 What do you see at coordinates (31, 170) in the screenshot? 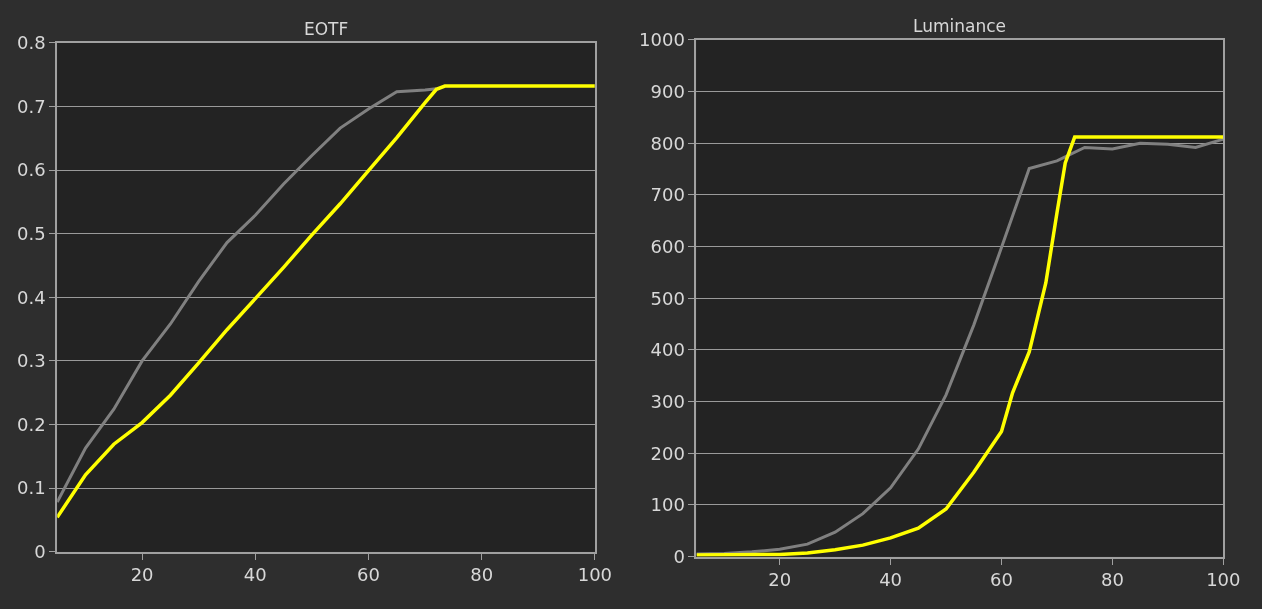
I see `y-tick-label: 0.6` at bounding box center [31, 170].